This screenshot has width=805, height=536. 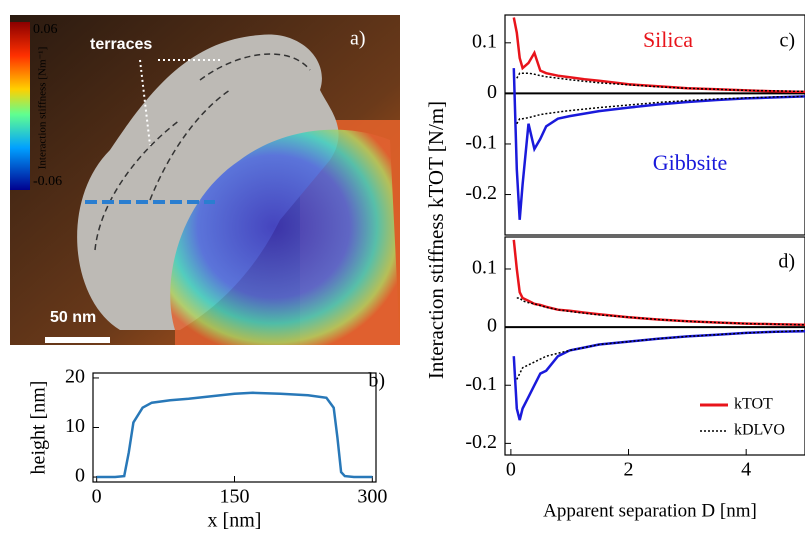 What do you see at coordinates (436, 240) in the screenshot?
I see `y-axis-label: Interaction stiffness kTOT [N/m]` at bounding box center [436, 240].